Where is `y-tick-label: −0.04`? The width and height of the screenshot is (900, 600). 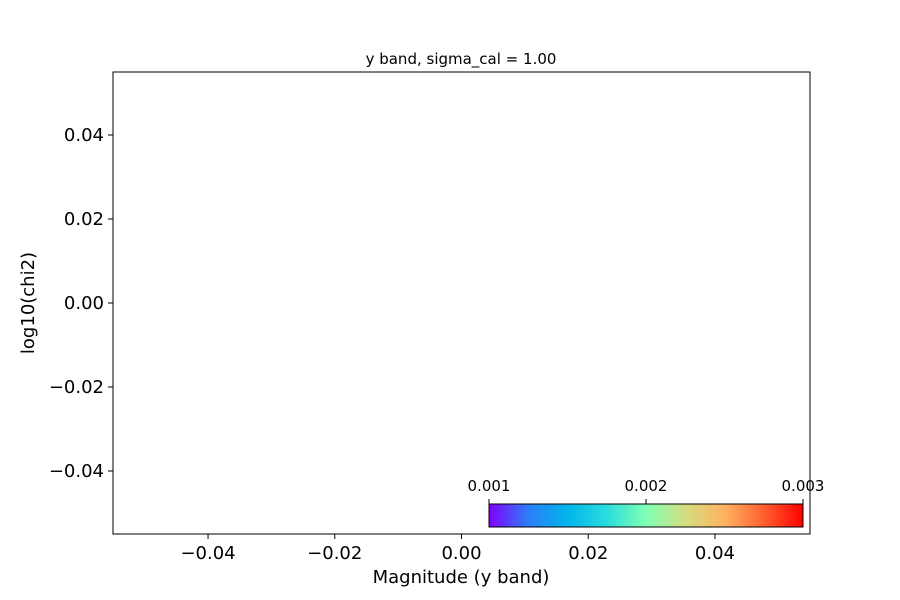 y-tick-label: −0.04 is located at coordinates (76, 471).